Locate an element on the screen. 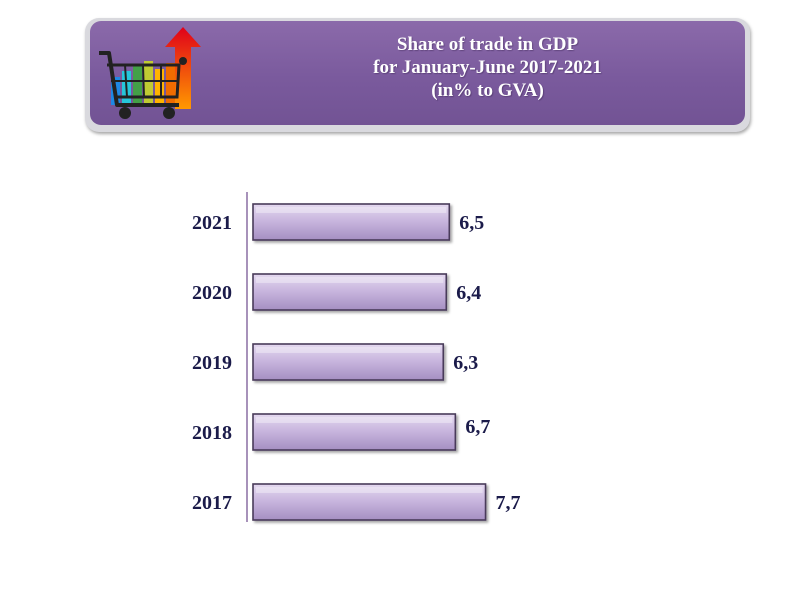  title-line-1: Share of trade in GDP is located at coordinates (487, 44).